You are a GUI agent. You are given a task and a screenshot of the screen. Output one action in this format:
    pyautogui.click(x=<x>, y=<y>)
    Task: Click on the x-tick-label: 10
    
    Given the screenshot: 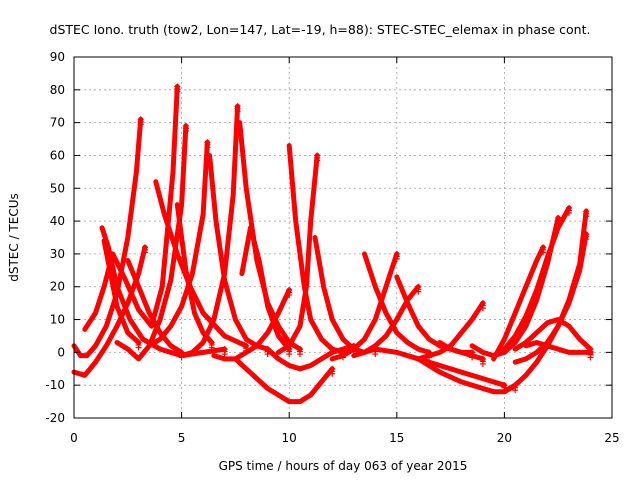 What is the action you would take?
    pyautogui.click(x=289, y=438)
    